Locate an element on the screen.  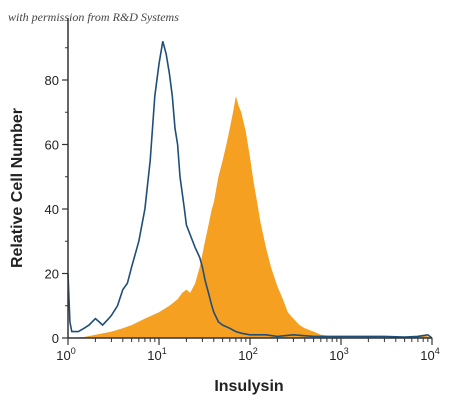
y-tick-label: 40 is located at coordinates (52, 209).